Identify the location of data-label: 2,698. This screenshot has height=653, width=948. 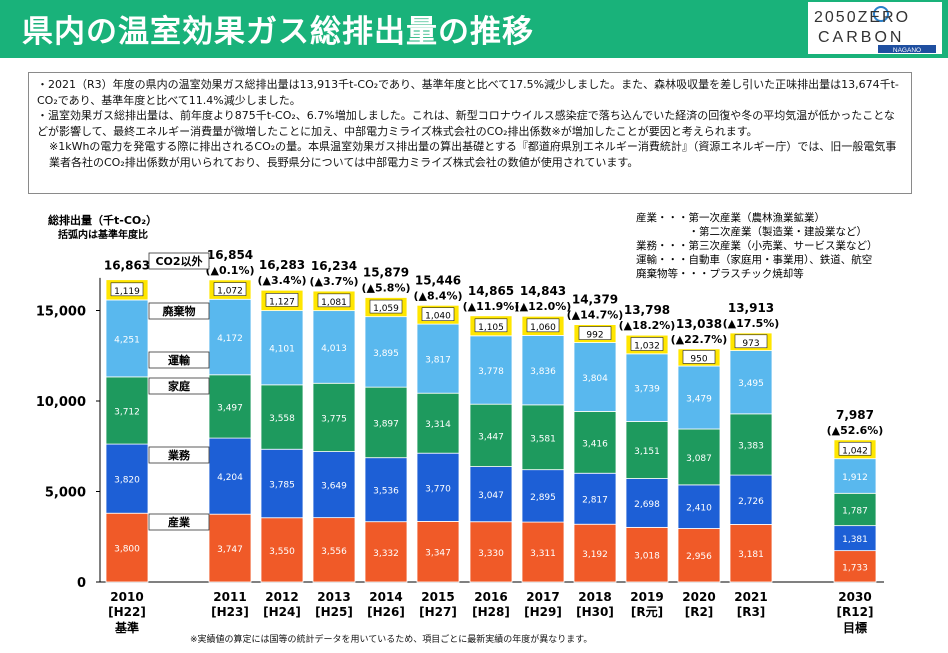
(647, 505).